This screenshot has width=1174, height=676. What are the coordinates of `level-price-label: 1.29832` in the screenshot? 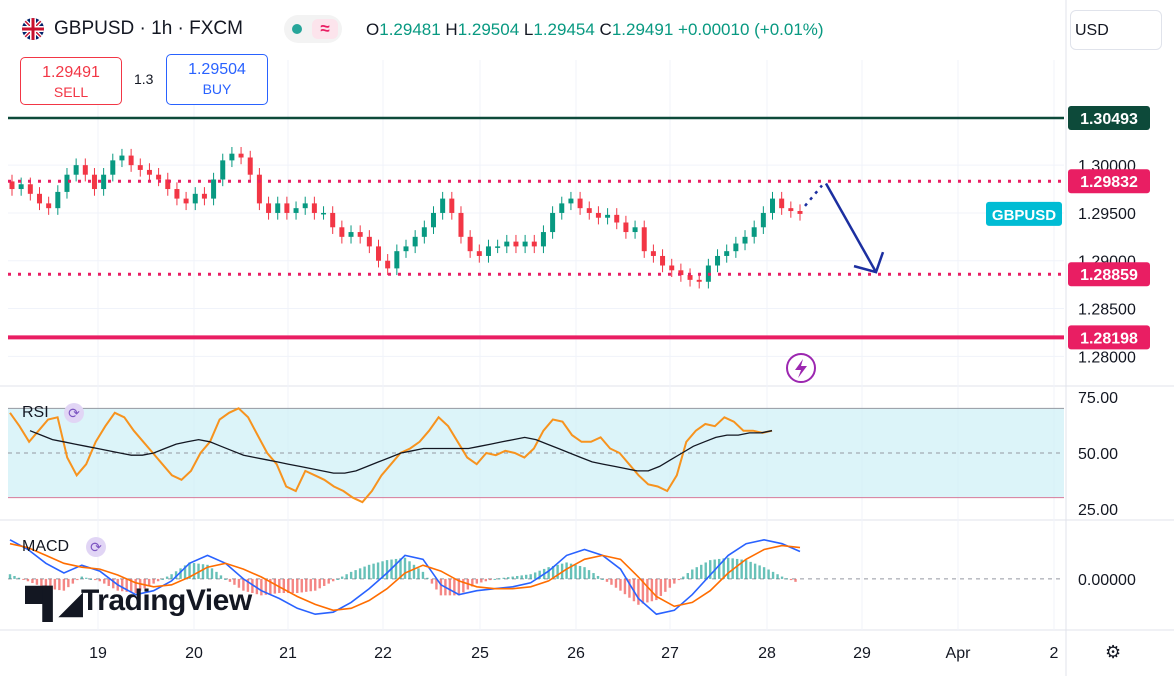 It's located at (1109, 182).